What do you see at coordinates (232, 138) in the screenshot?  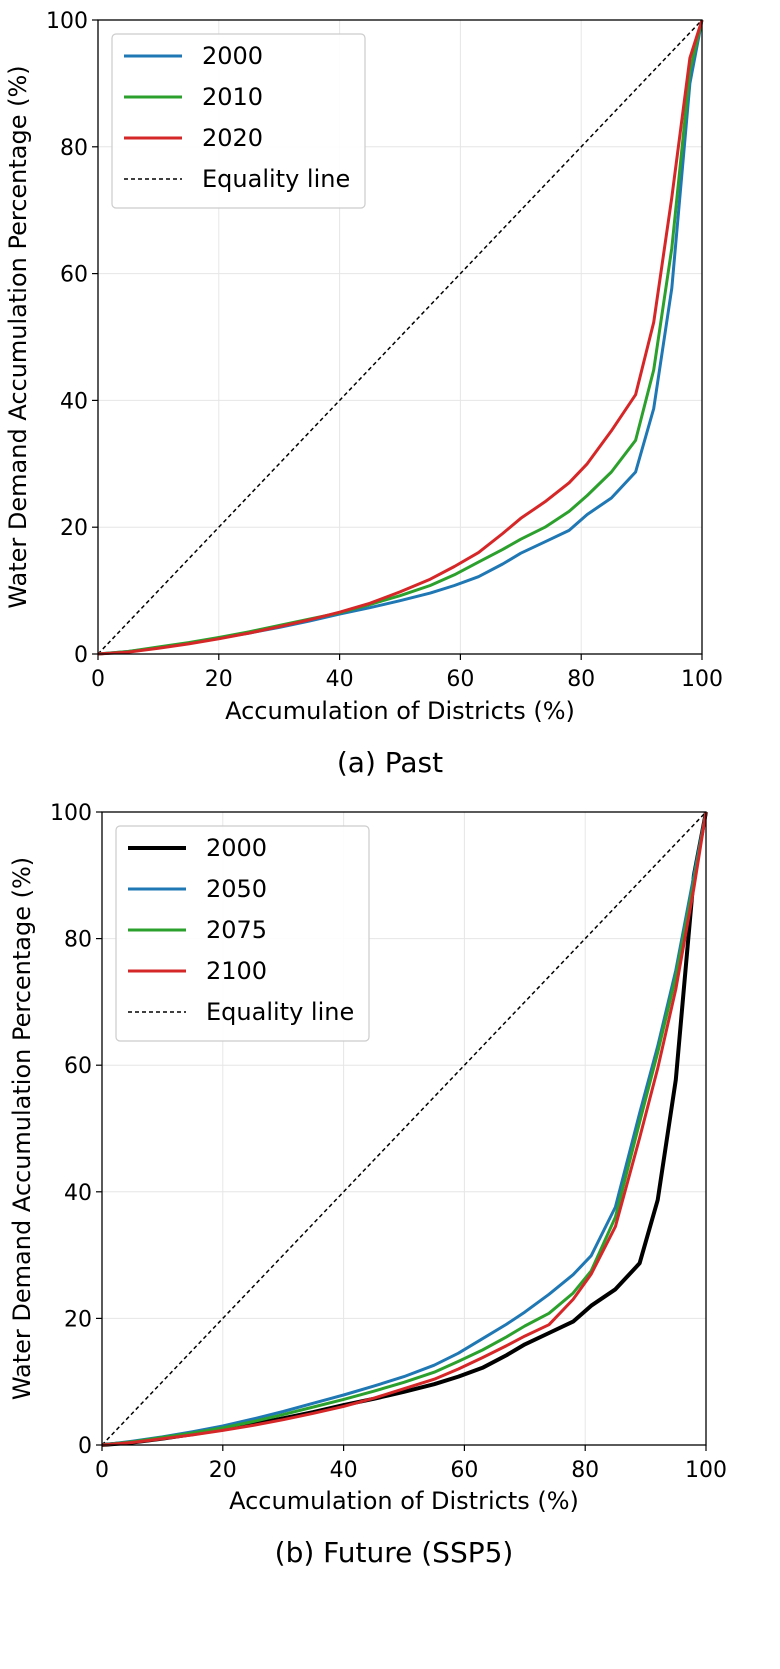 I see `legend-label: 2020` at bounding box center [232, 138].